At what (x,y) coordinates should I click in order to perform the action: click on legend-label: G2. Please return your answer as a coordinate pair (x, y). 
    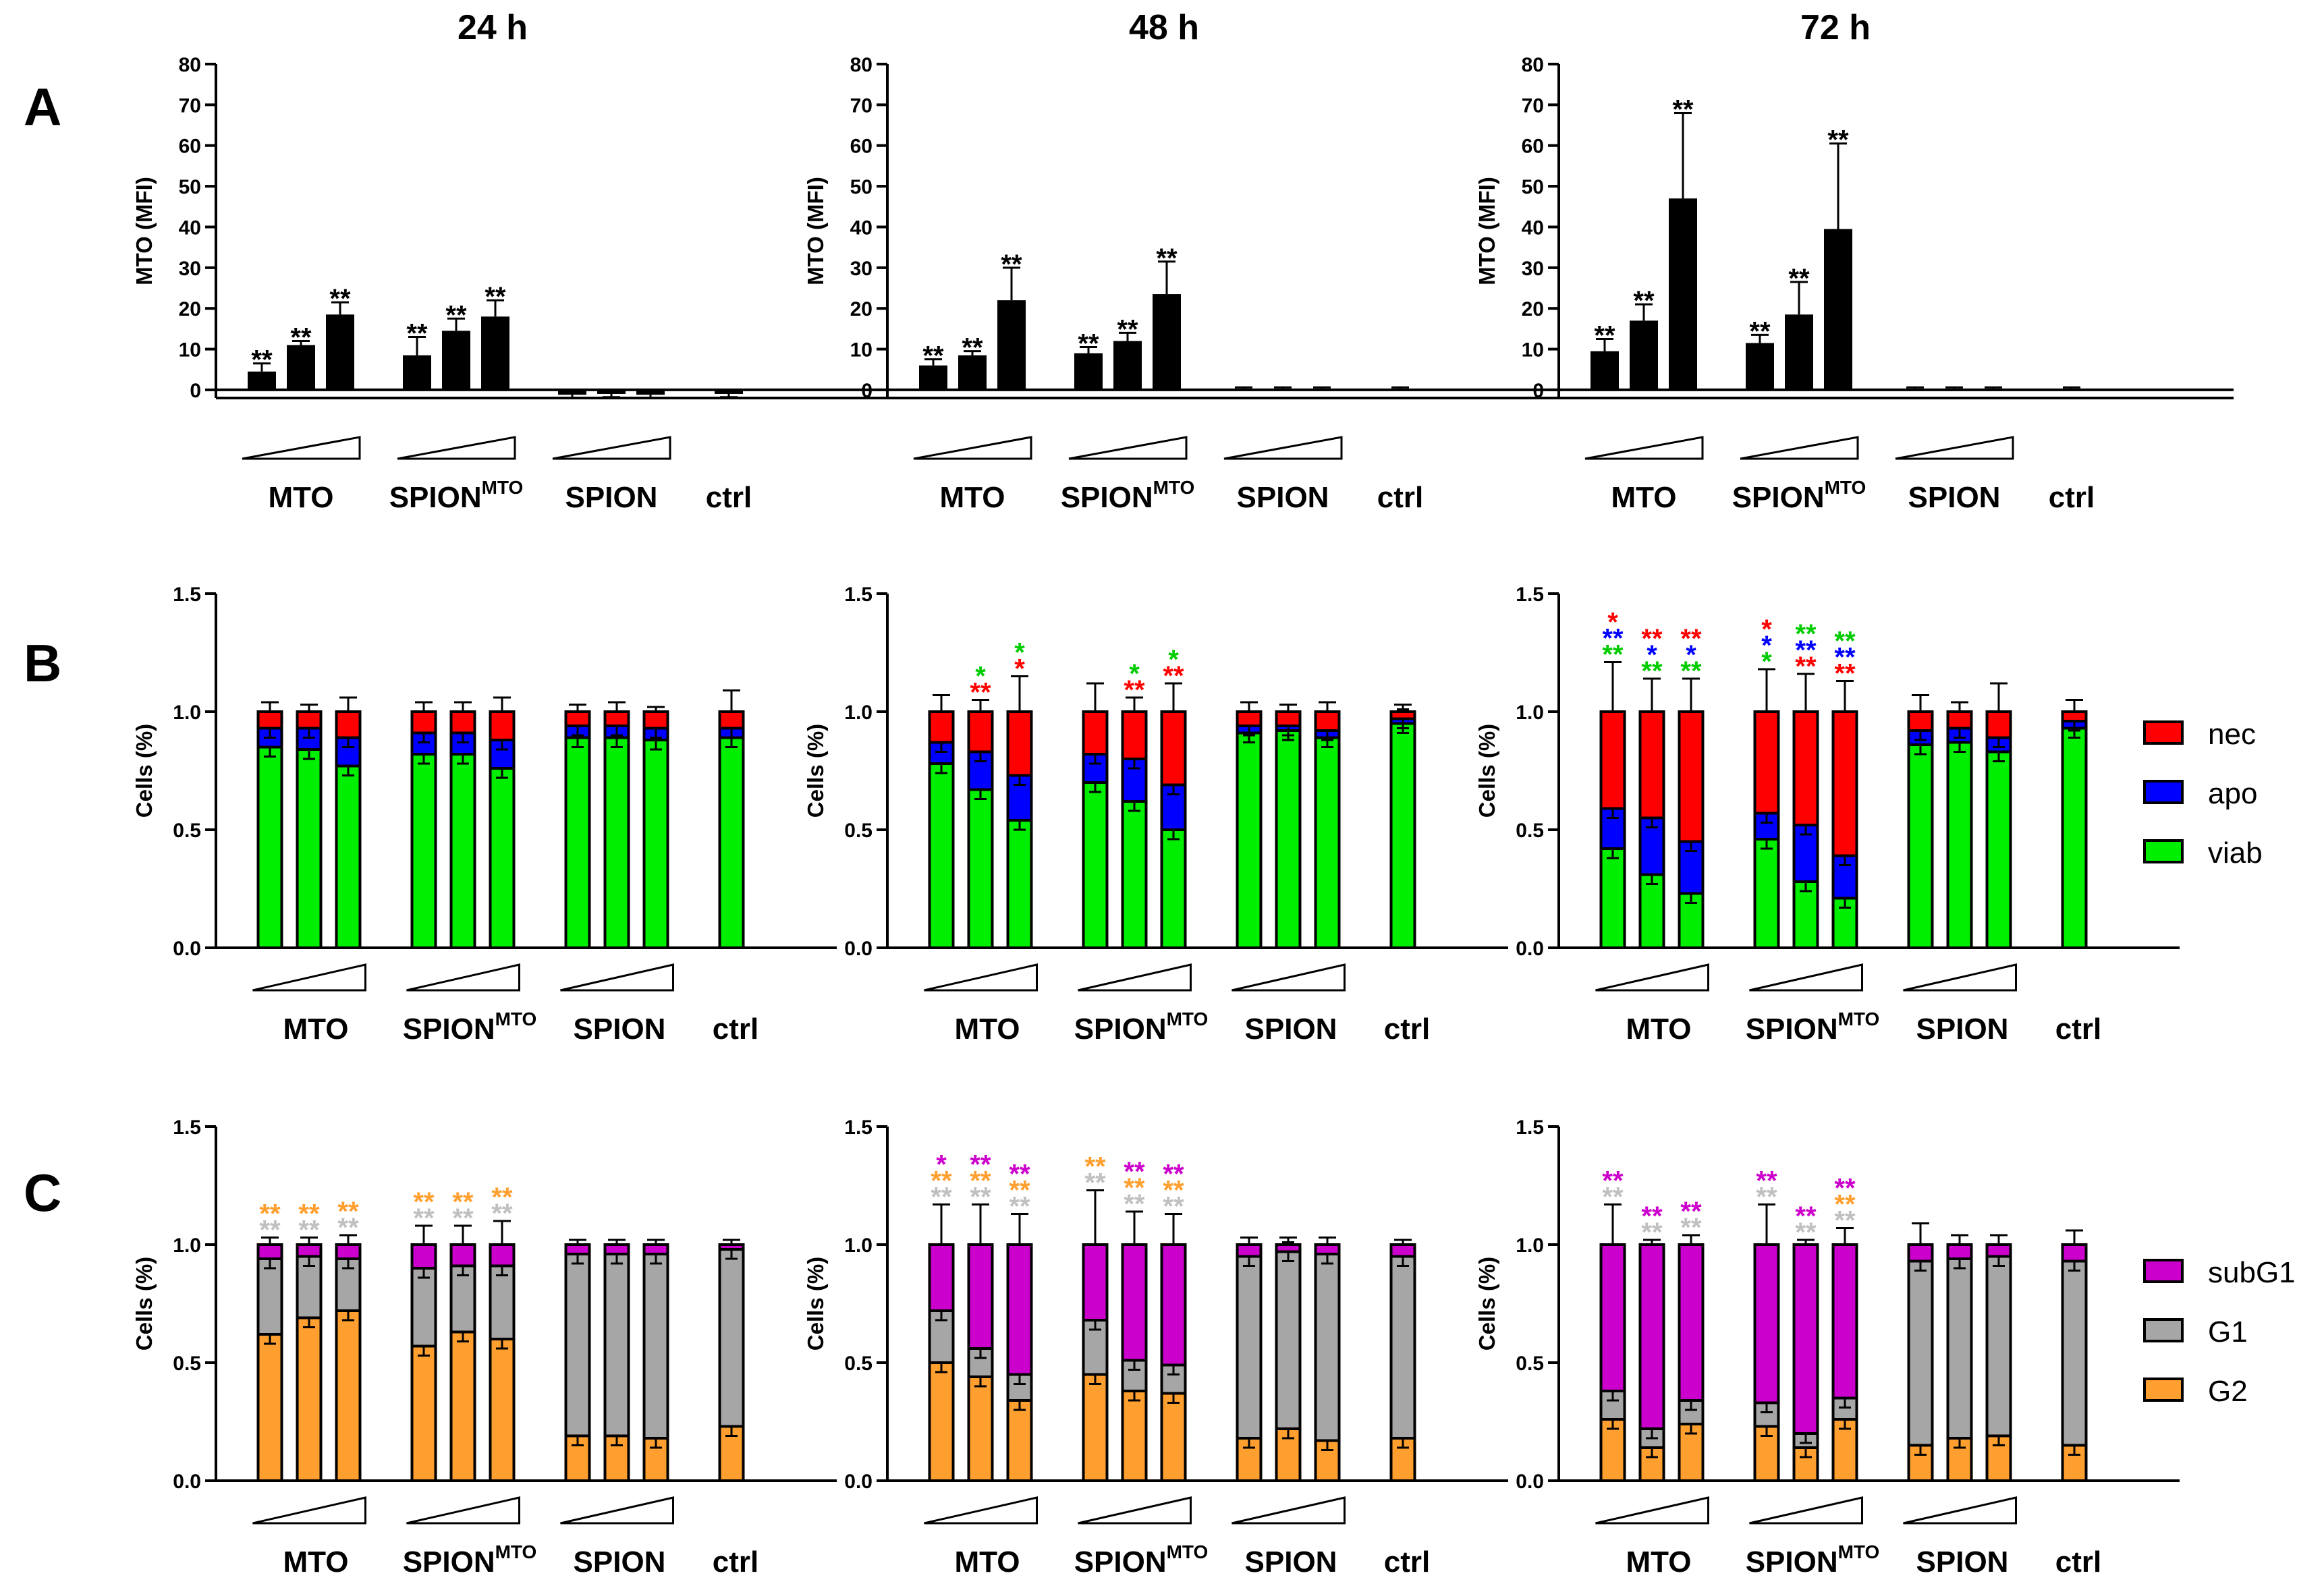
    Looking at the image, I should click on (2228, 1392).